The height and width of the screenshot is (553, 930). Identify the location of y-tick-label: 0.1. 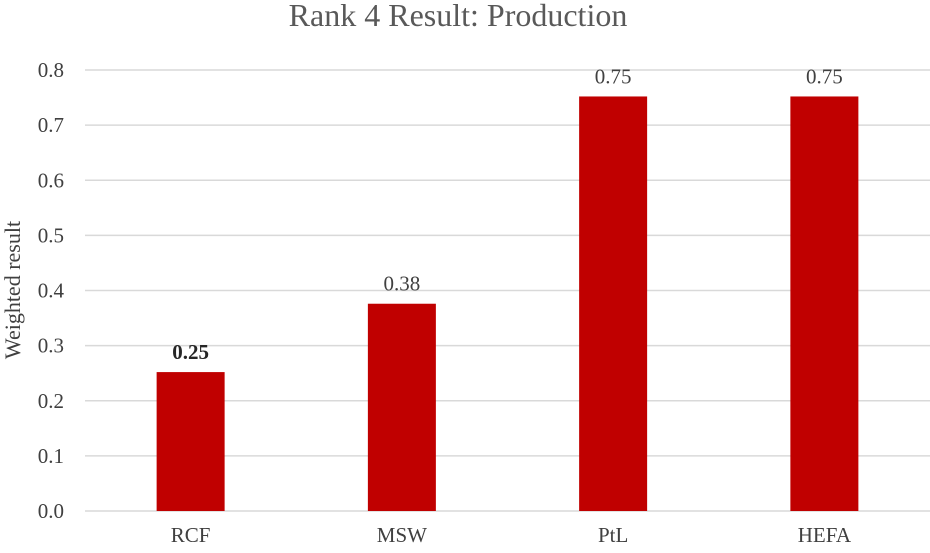
(51, 456).